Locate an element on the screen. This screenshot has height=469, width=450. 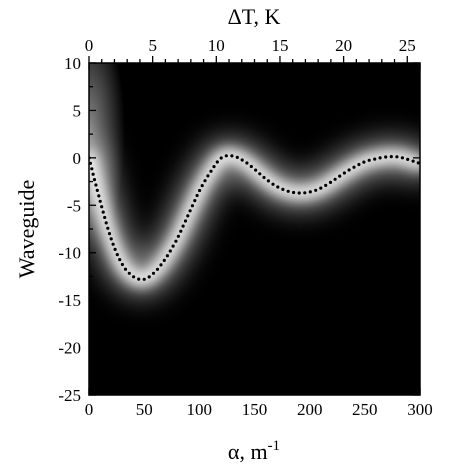
y-tick-label: -5 is located at coordinates (74, 205).